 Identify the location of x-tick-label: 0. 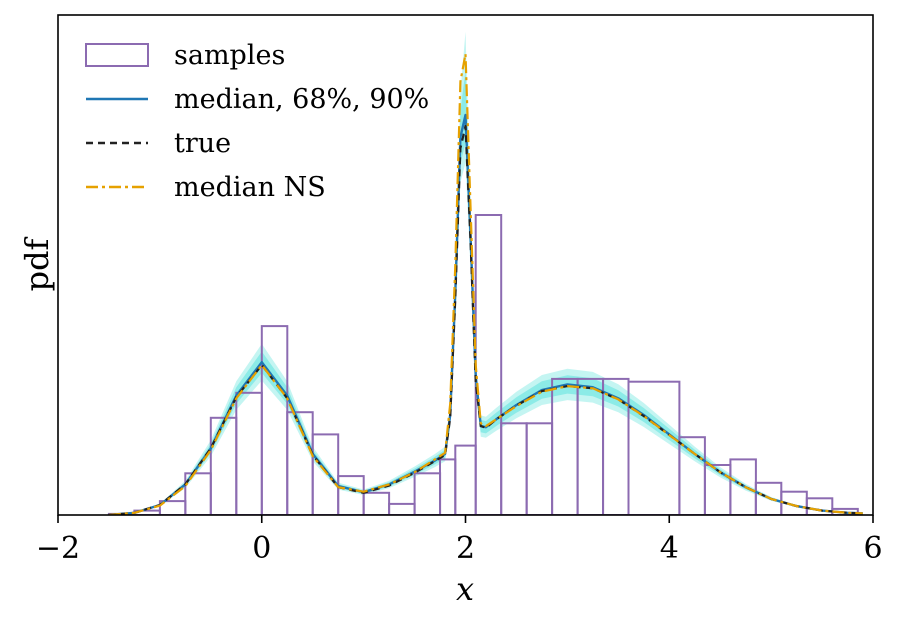
(261, 548).